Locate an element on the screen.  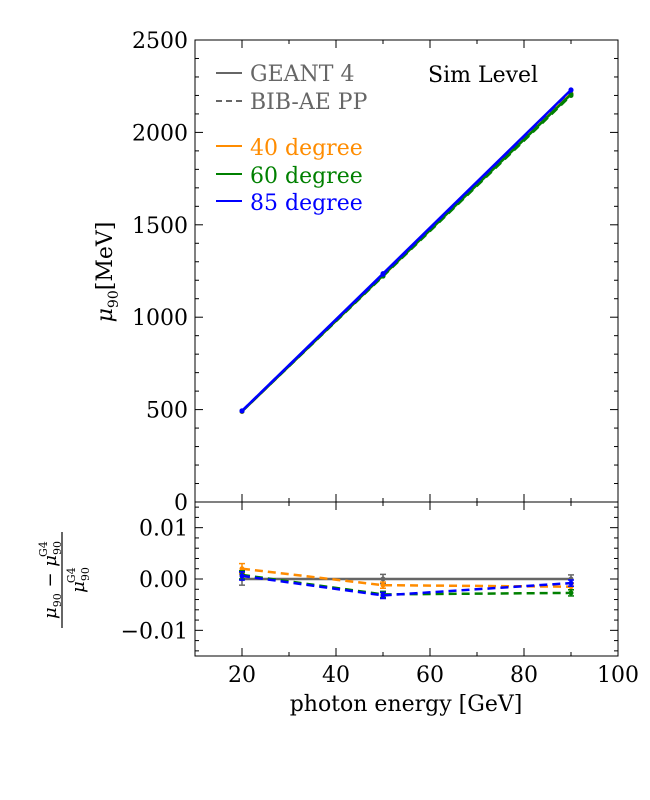
ratio-ylabel-denominator: μ90G4 is located at coordinates (78, 580).